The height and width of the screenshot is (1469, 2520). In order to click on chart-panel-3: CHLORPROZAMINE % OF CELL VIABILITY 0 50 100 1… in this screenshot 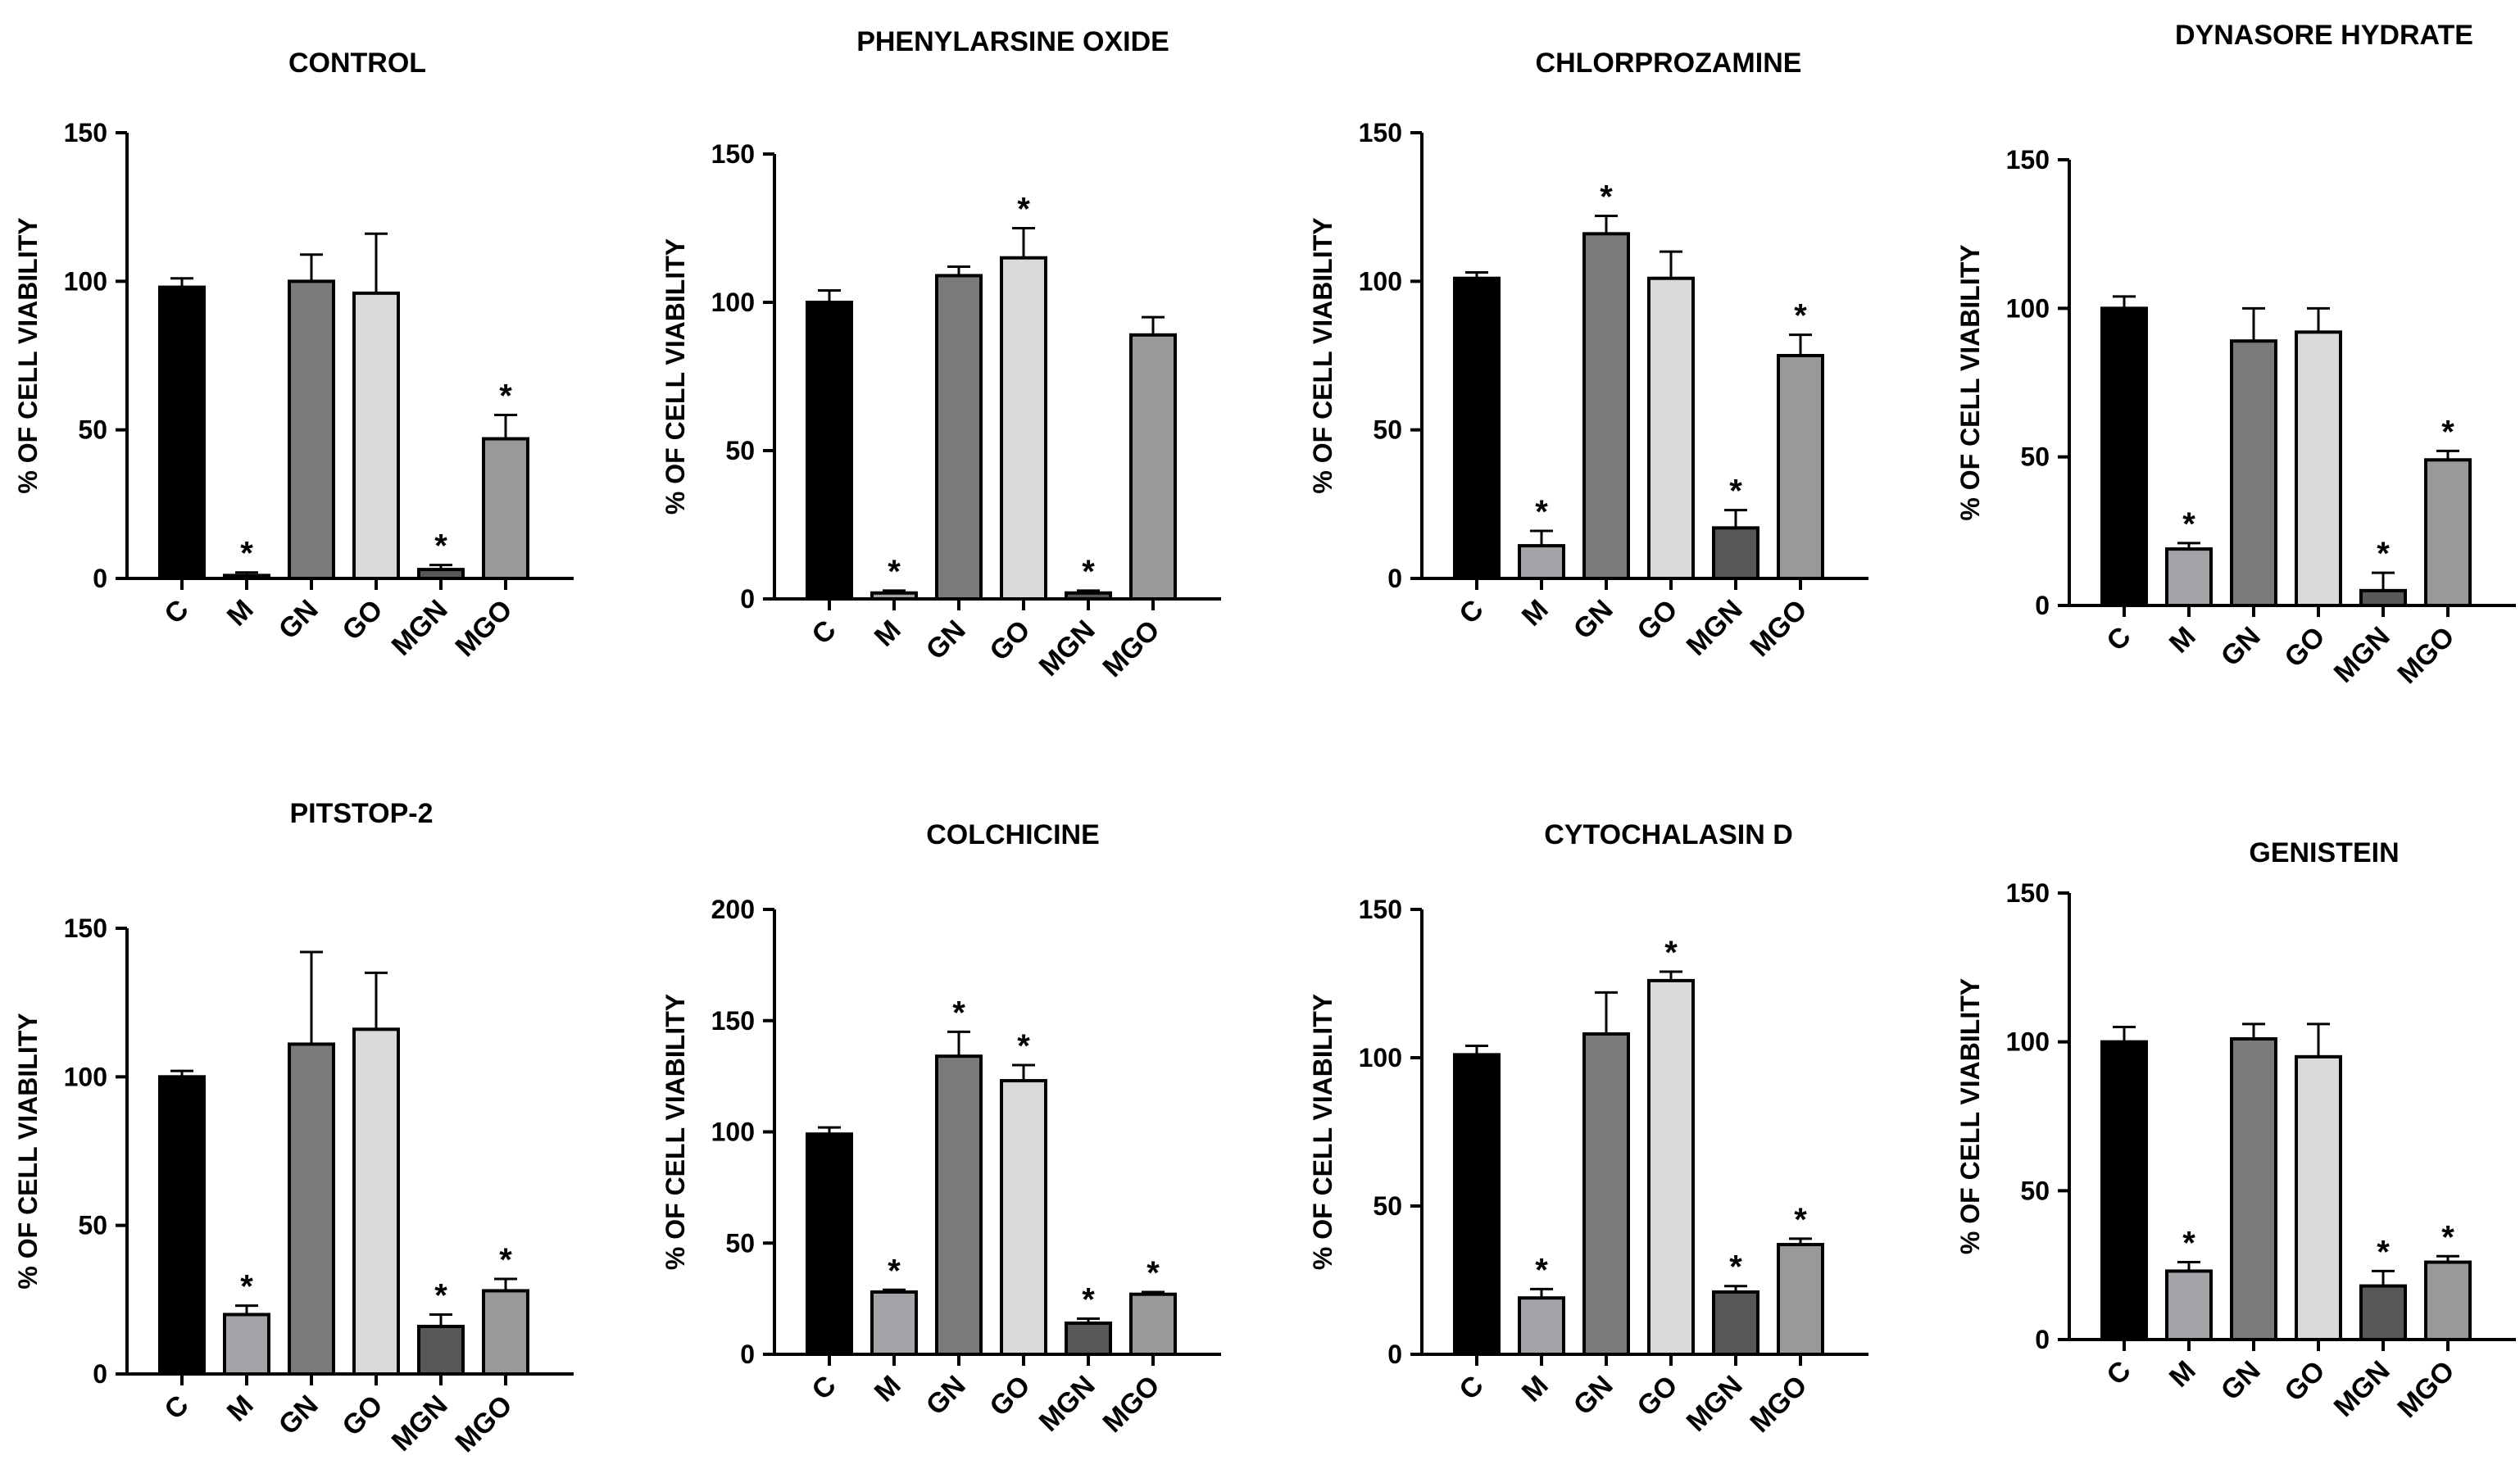, I will do `click(1588, 355)`.